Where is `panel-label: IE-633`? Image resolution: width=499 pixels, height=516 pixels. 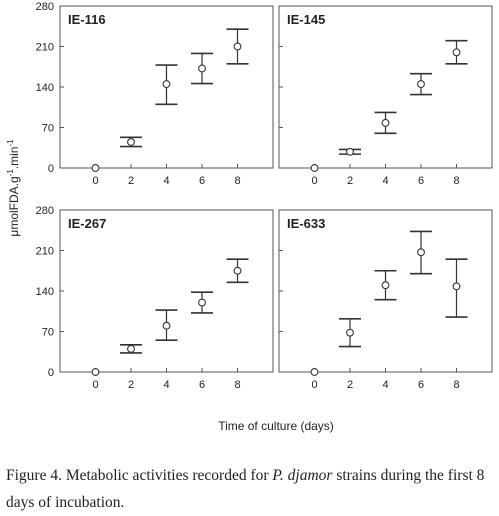
panel-label: IE-633 is located at coordinates (306, 223).